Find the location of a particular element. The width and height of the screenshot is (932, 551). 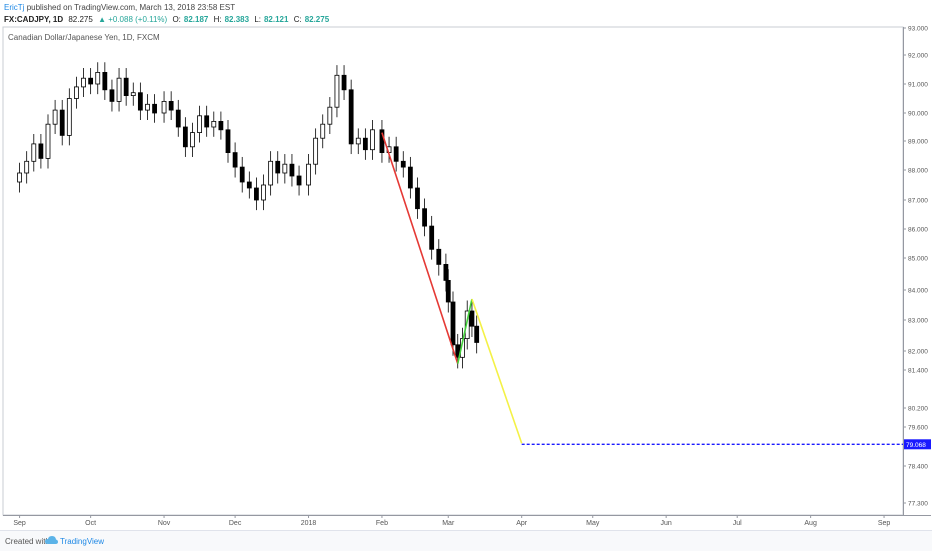

x-tick-label: Oct is located at coordinates (90, 523).